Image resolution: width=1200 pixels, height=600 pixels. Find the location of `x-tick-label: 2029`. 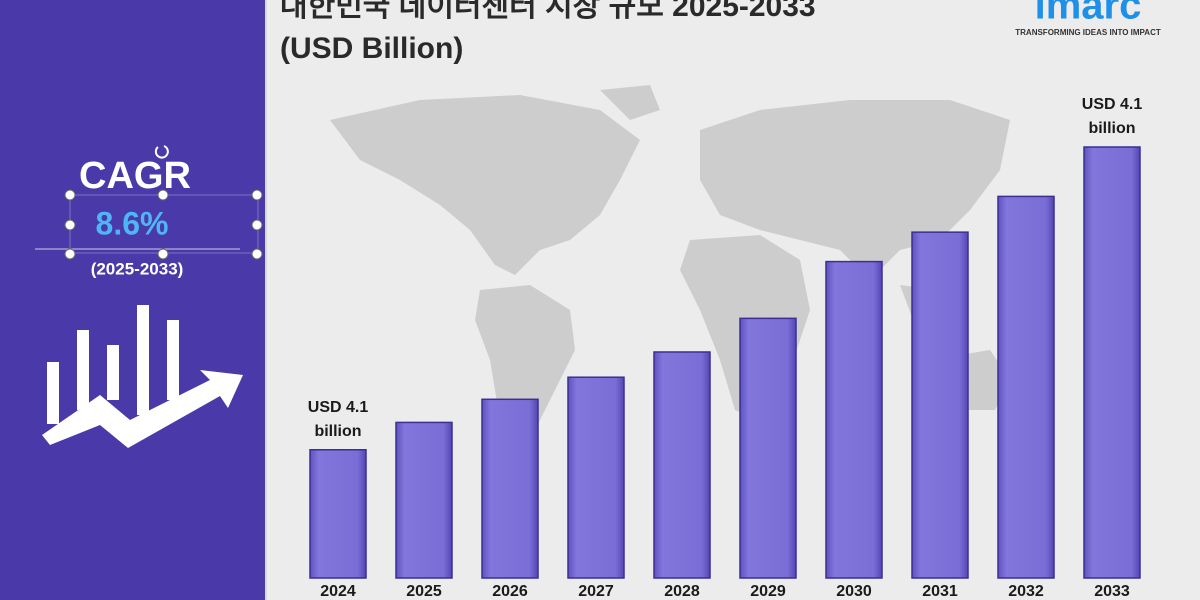

x-tick-label: 2029 is located at coordinates (768, 591).